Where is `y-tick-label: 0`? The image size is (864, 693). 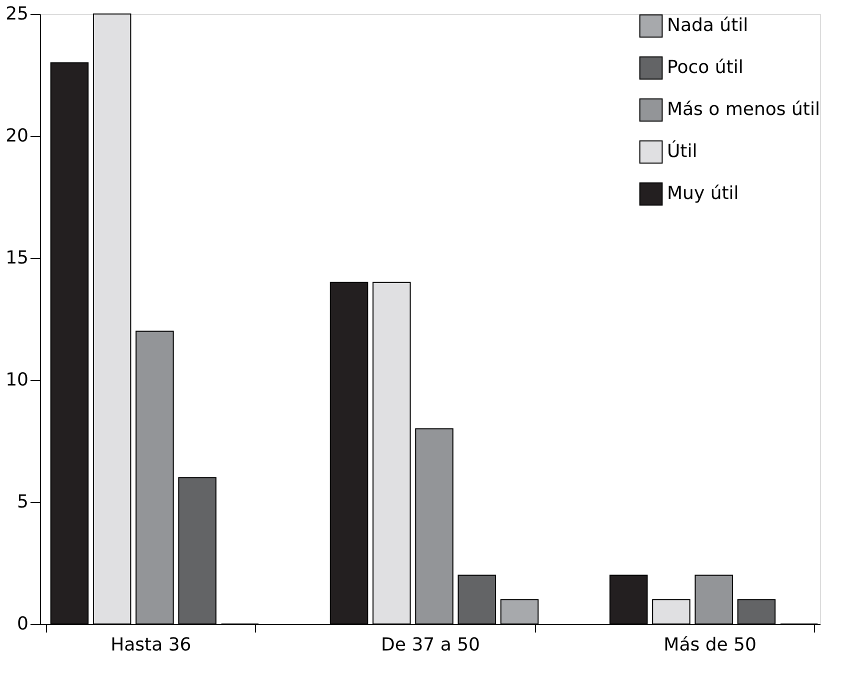 y-tick-label: 0 is located at coordinates (22, 624).